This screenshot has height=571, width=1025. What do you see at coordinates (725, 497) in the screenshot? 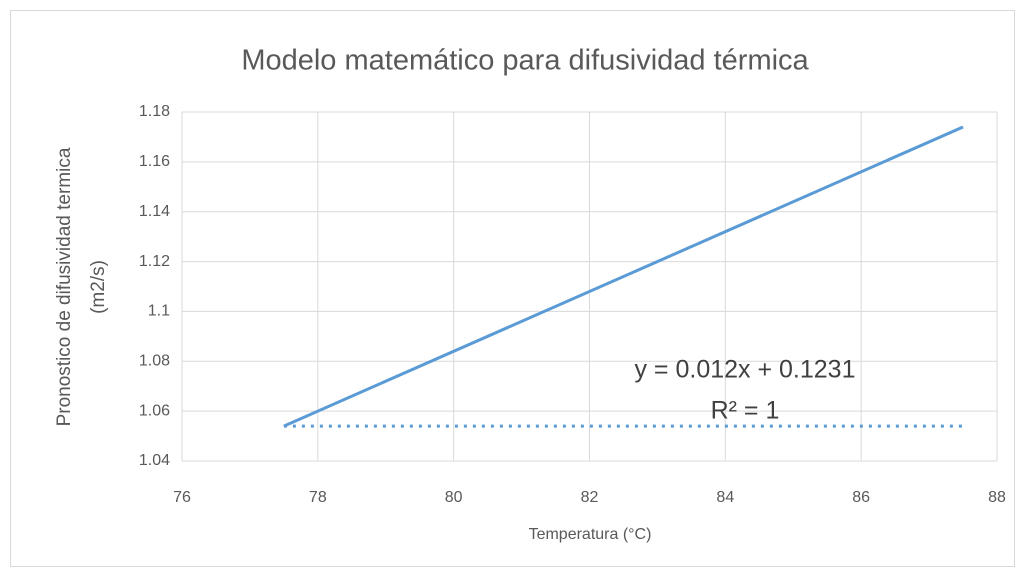
I see `x-tick-label: 84` at bounding box center [725, 497].